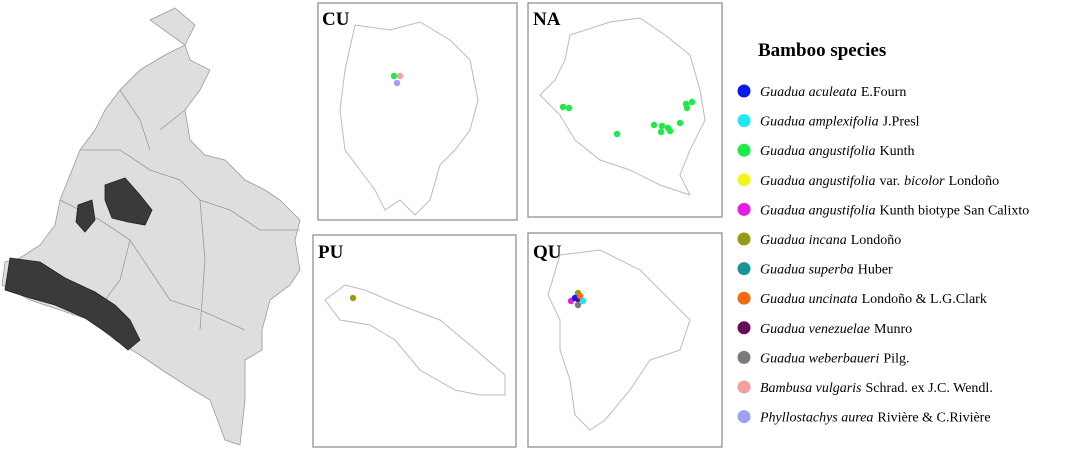  I want to click on legend-label: Guadua superba Huber, so click(826, 270).